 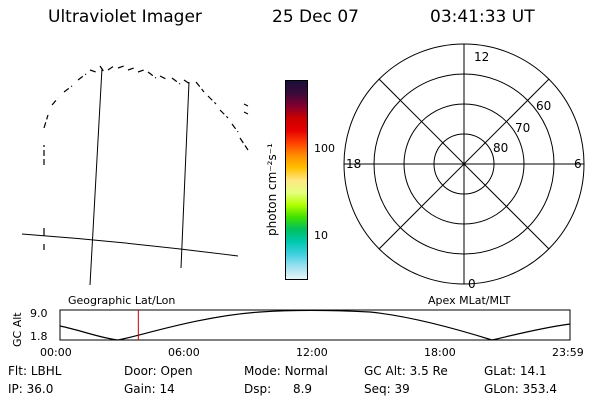 I want to click on alt-tick-1.8: 1.8, so click(x=39, y=336).